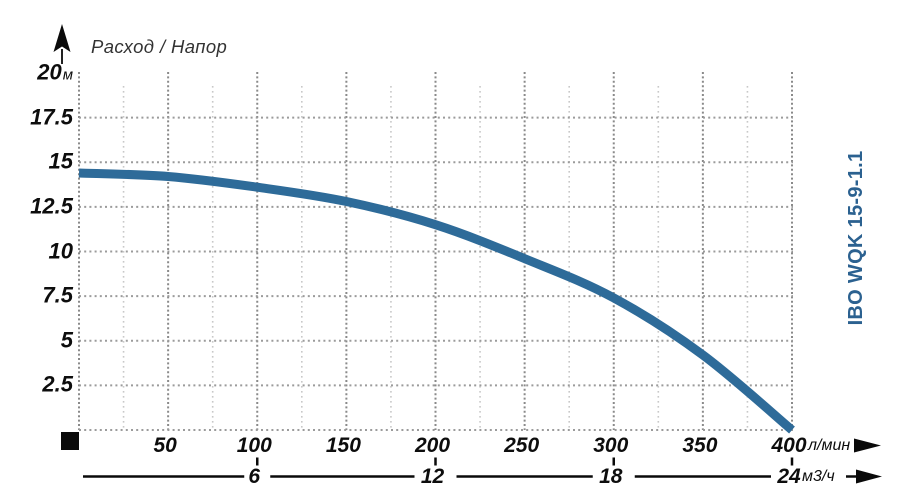 The width and height of the screenshot is (915, 501). What do you see at coordinates (789, 445) in the screenshot?
I see `x-tick-label: 400` at bounding box center [789, 445].